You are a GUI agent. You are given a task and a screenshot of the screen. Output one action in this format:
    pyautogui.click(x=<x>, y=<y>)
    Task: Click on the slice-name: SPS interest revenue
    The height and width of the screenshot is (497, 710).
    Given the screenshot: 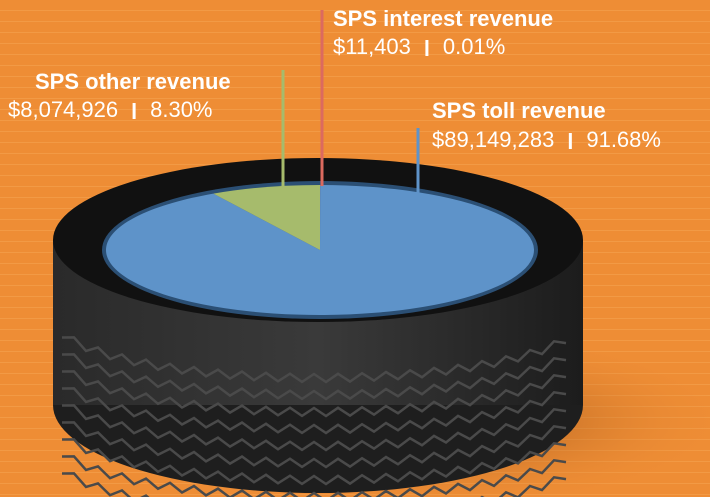 What is the action you would take?
    pyautogui.click(x=443, y=18)
    